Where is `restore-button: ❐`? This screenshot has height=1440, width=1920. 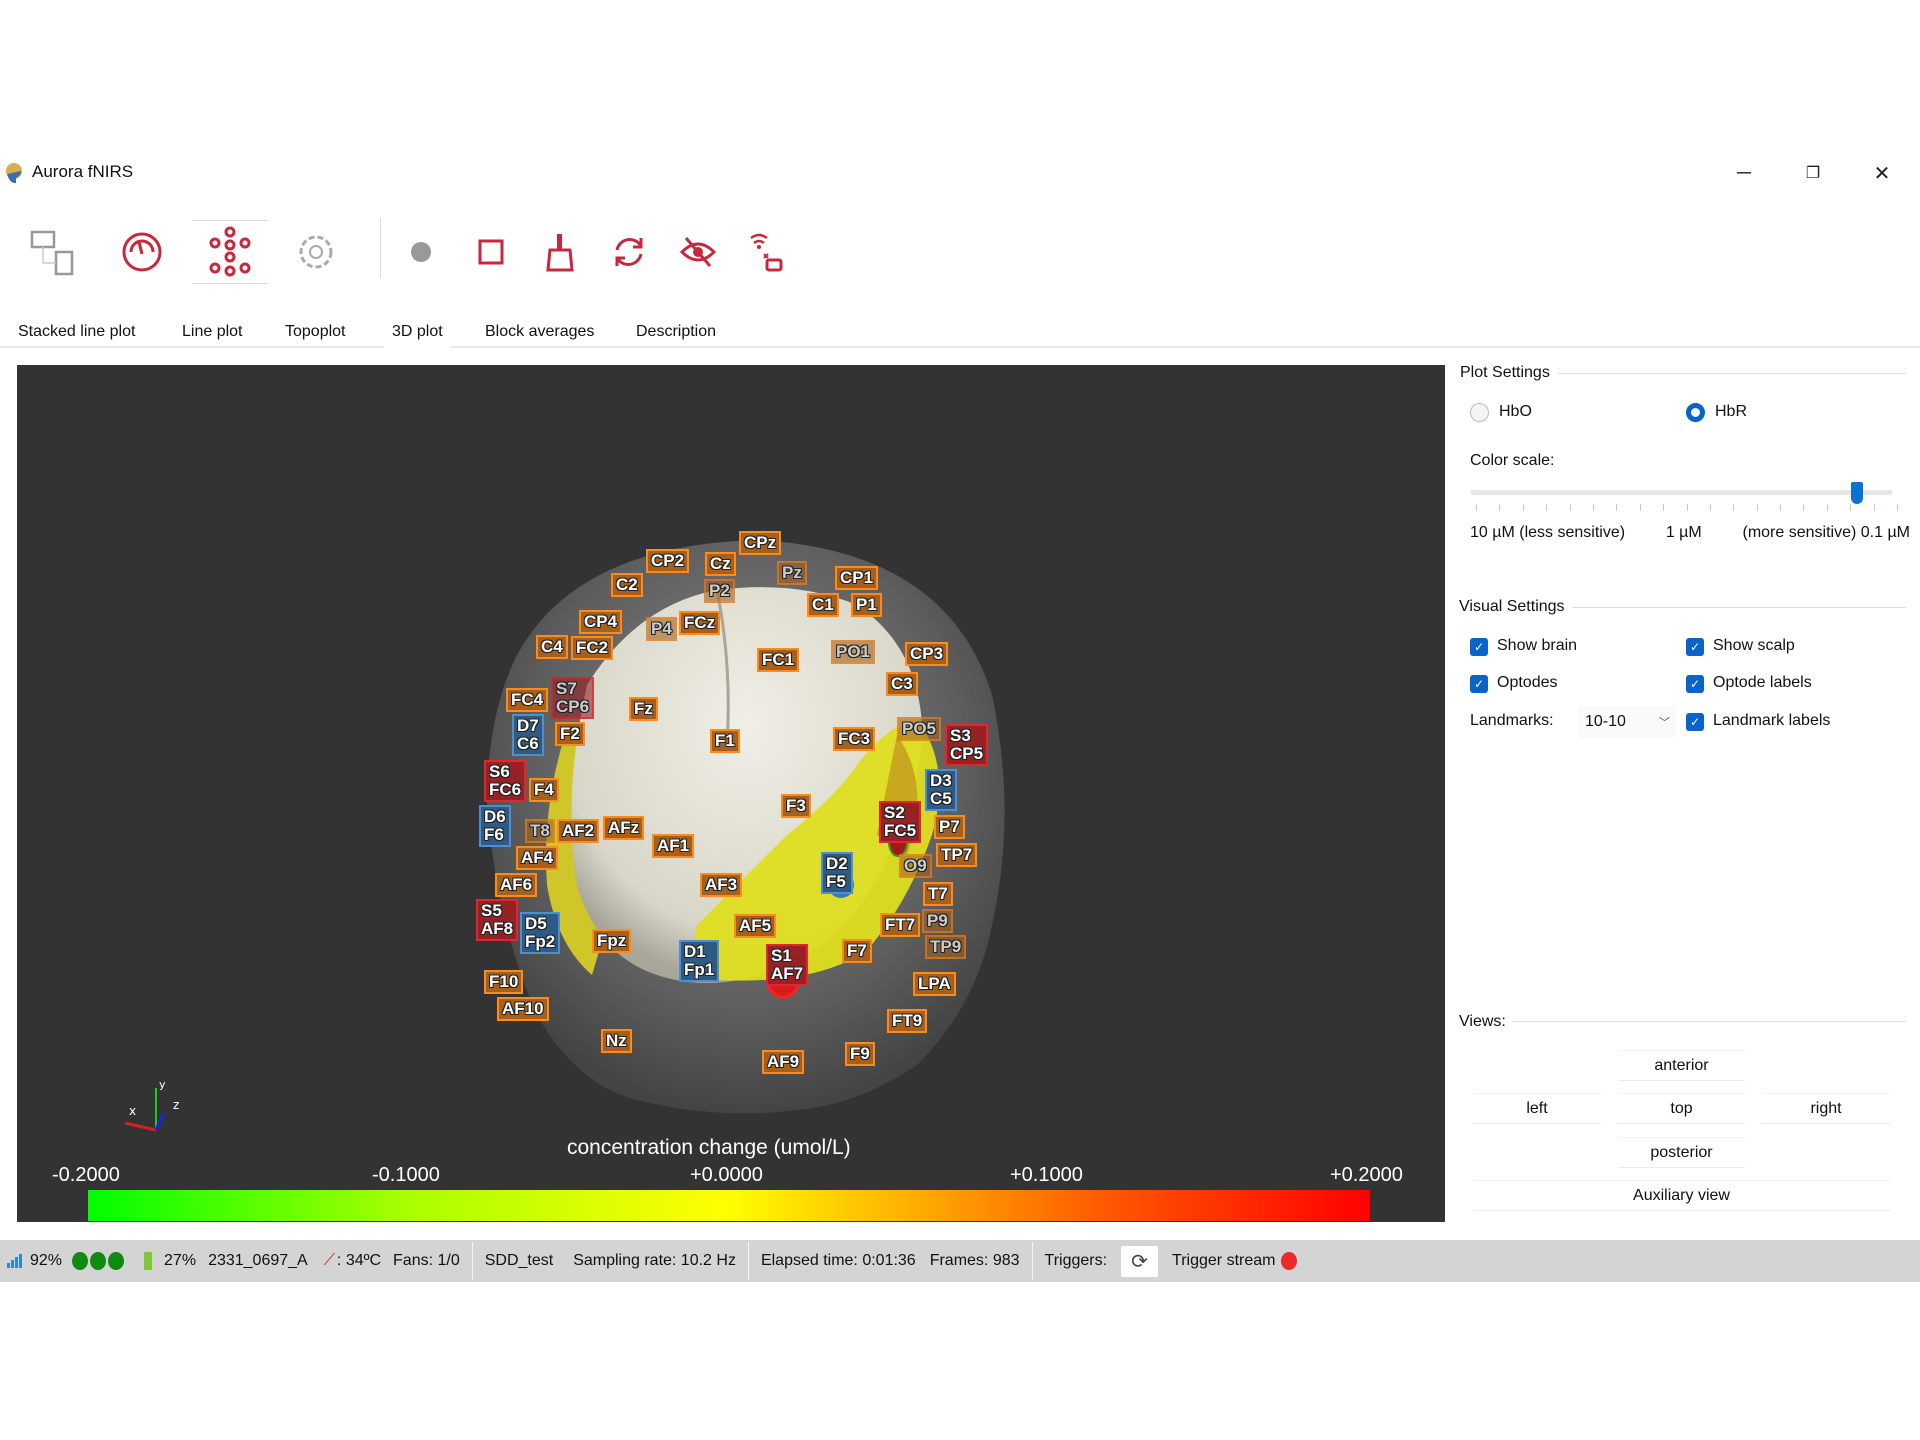 restore-button: ❐ is located at coordinates (1813, 173).